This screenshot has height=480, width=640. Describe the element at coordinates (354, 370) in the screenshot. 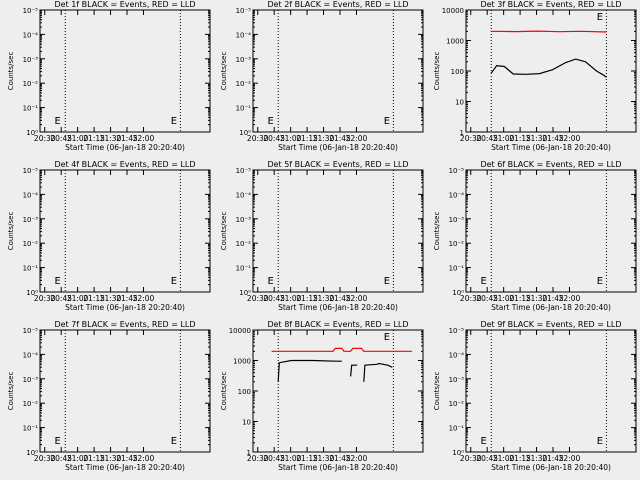

I see `events-series-line` at that location.